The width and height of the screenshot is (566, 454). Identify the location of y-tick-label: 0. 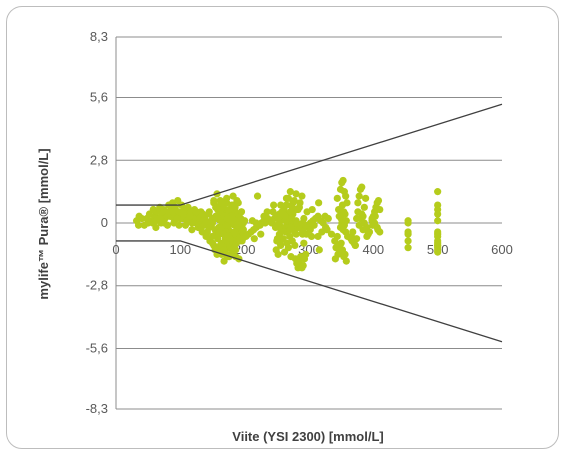
(104, 222).